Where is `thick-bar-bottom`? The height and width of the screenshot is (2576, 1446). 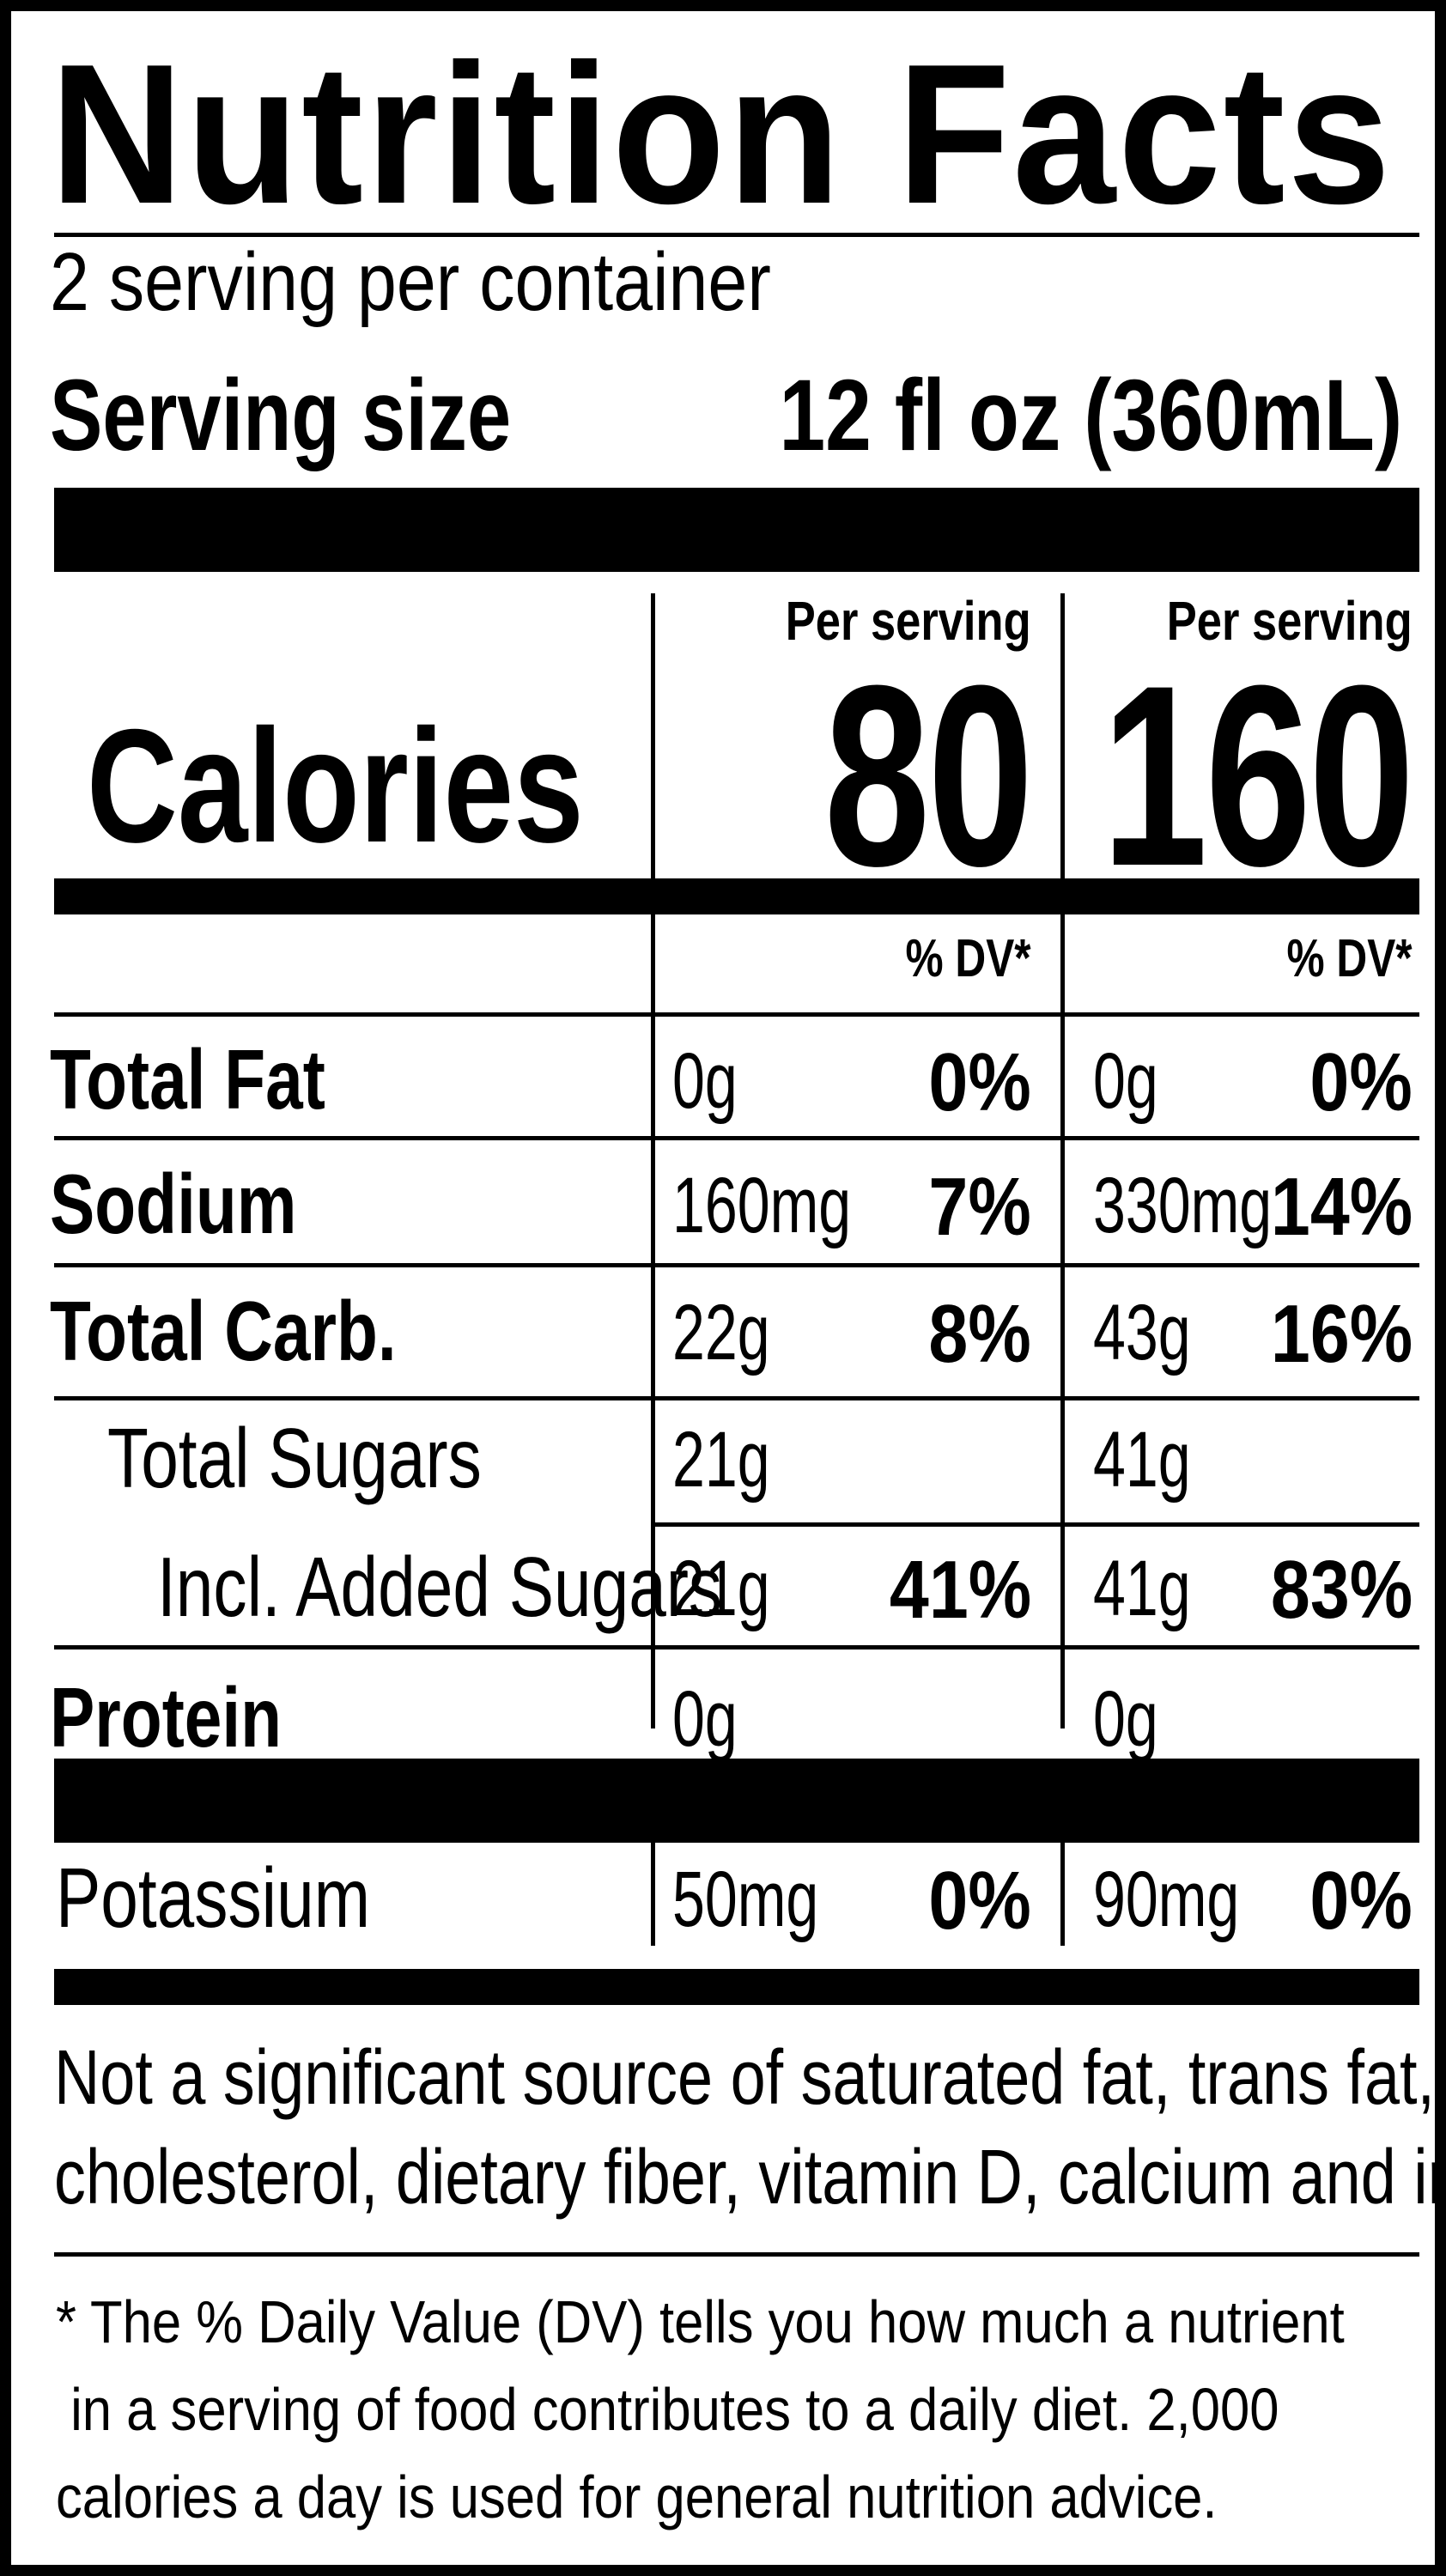
thick-bar-bottom is located at coordinates (736, 1987).